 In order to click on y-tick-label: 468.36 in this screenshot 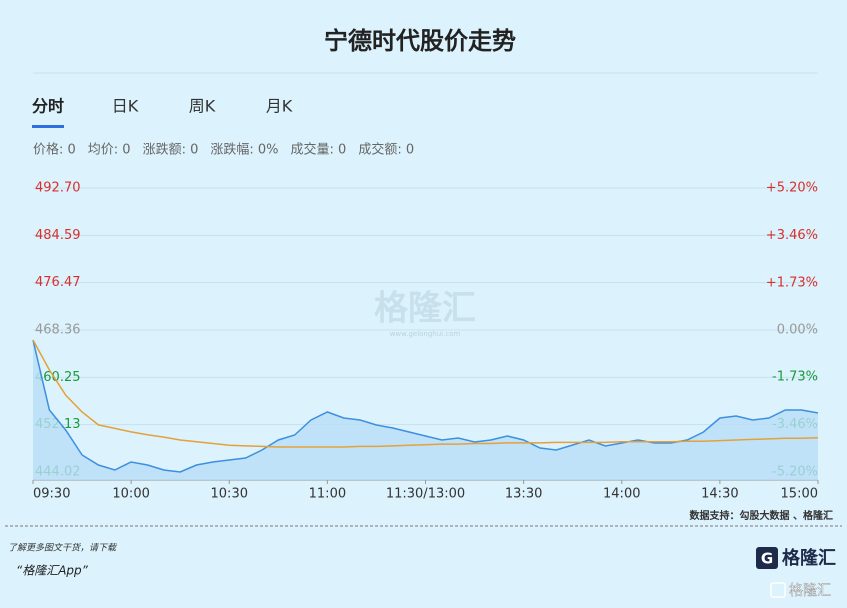, I will do `click(58, 330)`.